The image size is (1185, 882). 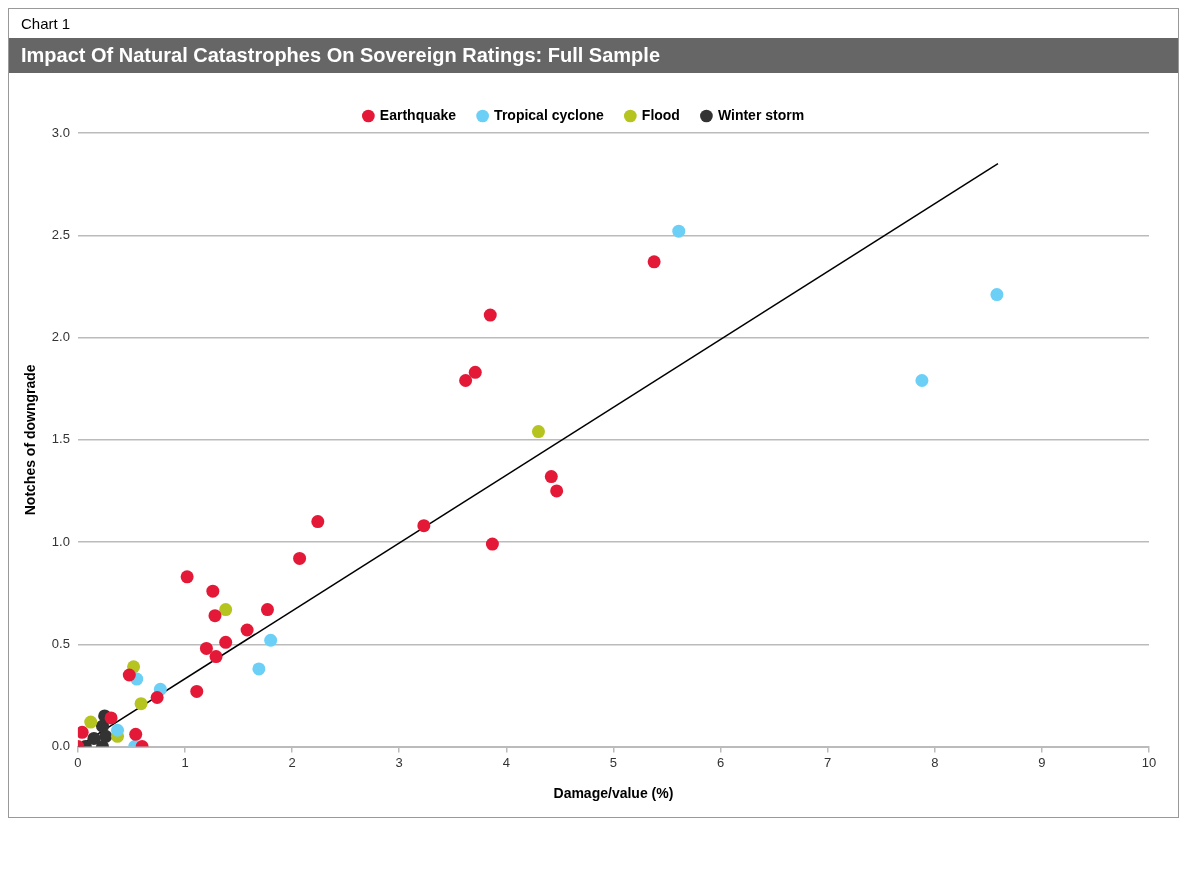 What do you see at coordinates (46, 24) in the screenshot?
I see `caption: Chart 1` at bounding box center [46, 24].